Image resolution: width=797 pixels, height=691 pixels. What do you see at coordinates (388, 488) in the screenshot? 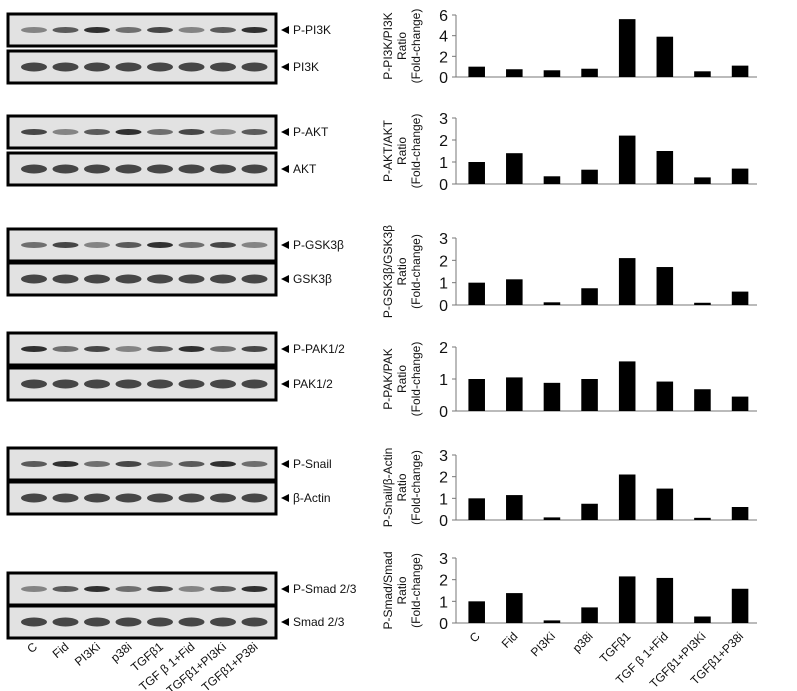
I see `y-axis-label: P-Snail/β-Actin` at bounding box center [388, 488].